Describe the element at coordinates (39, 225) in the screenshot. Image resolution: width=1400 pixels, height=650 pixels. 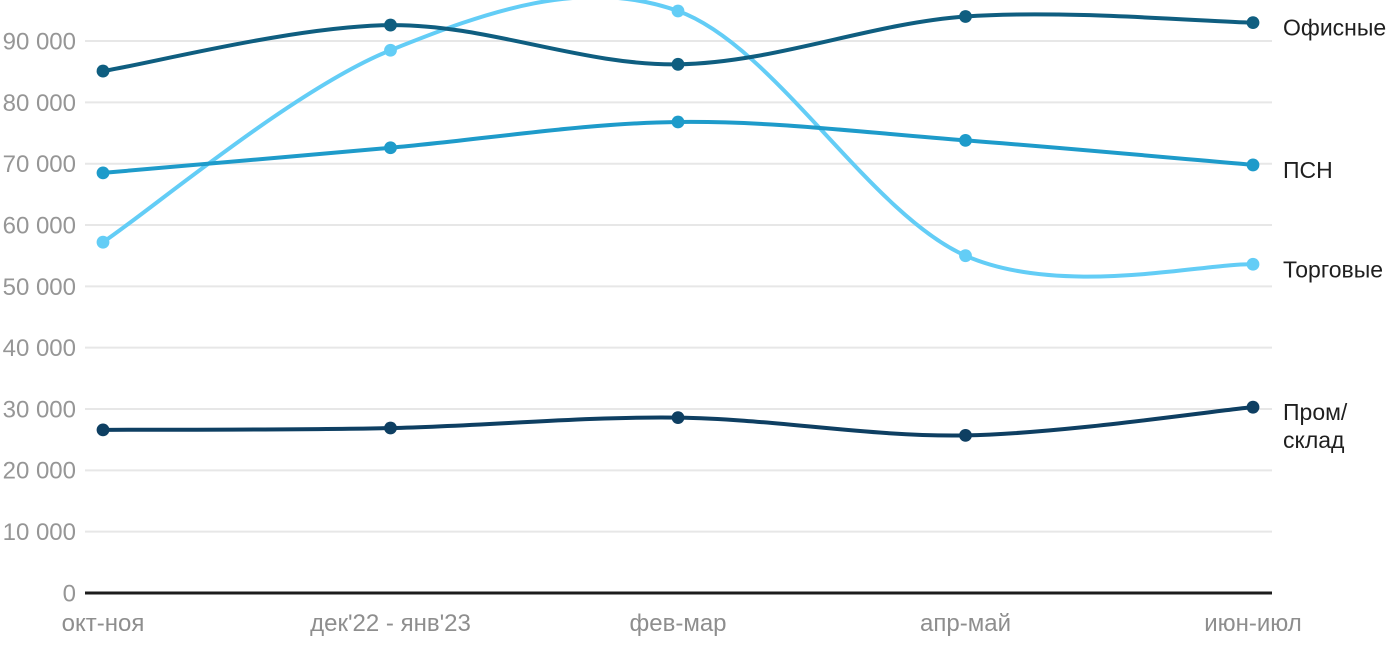
I see `y-axis-tick-label: 60 000` at that location.